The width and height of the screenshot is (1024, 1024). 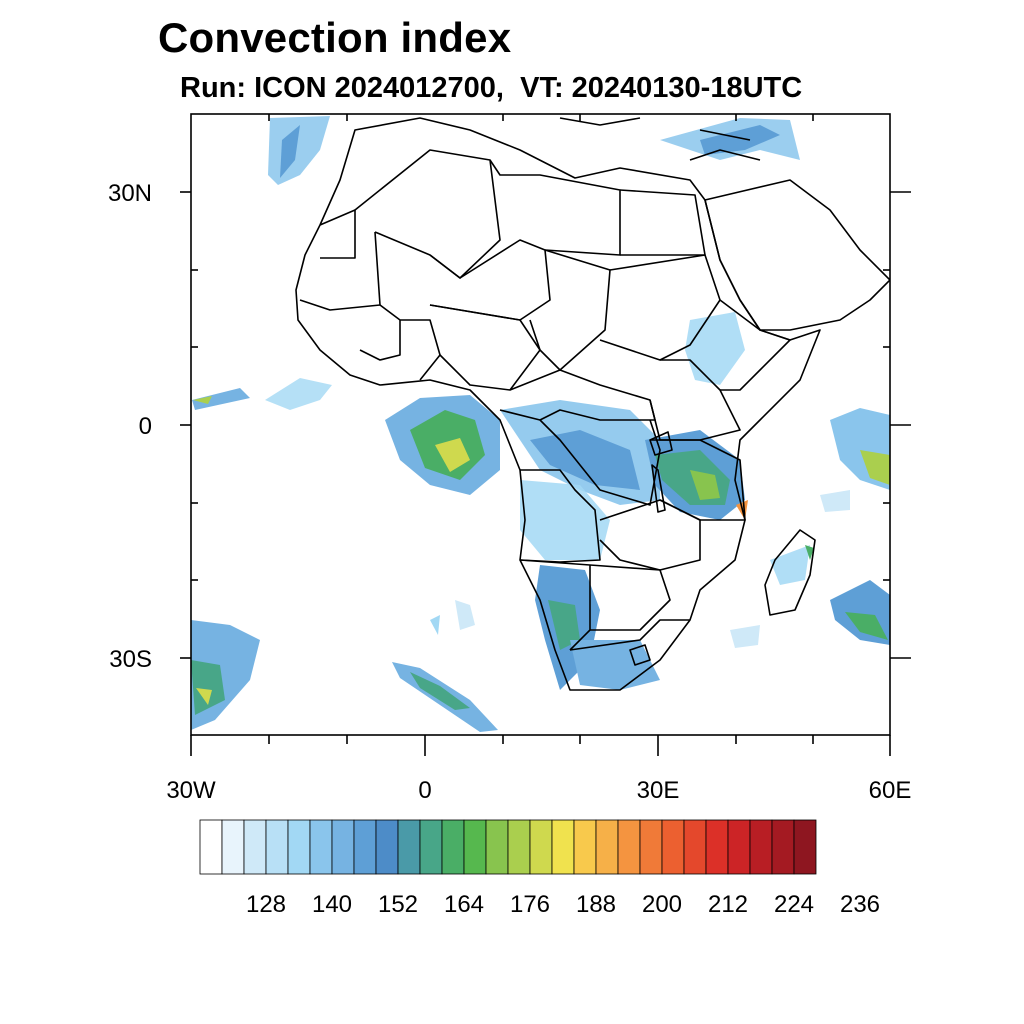 What do you see at coordinates (662, 222) in the screenshot?
I see `border-egypt` at bounding box center [662, 222].